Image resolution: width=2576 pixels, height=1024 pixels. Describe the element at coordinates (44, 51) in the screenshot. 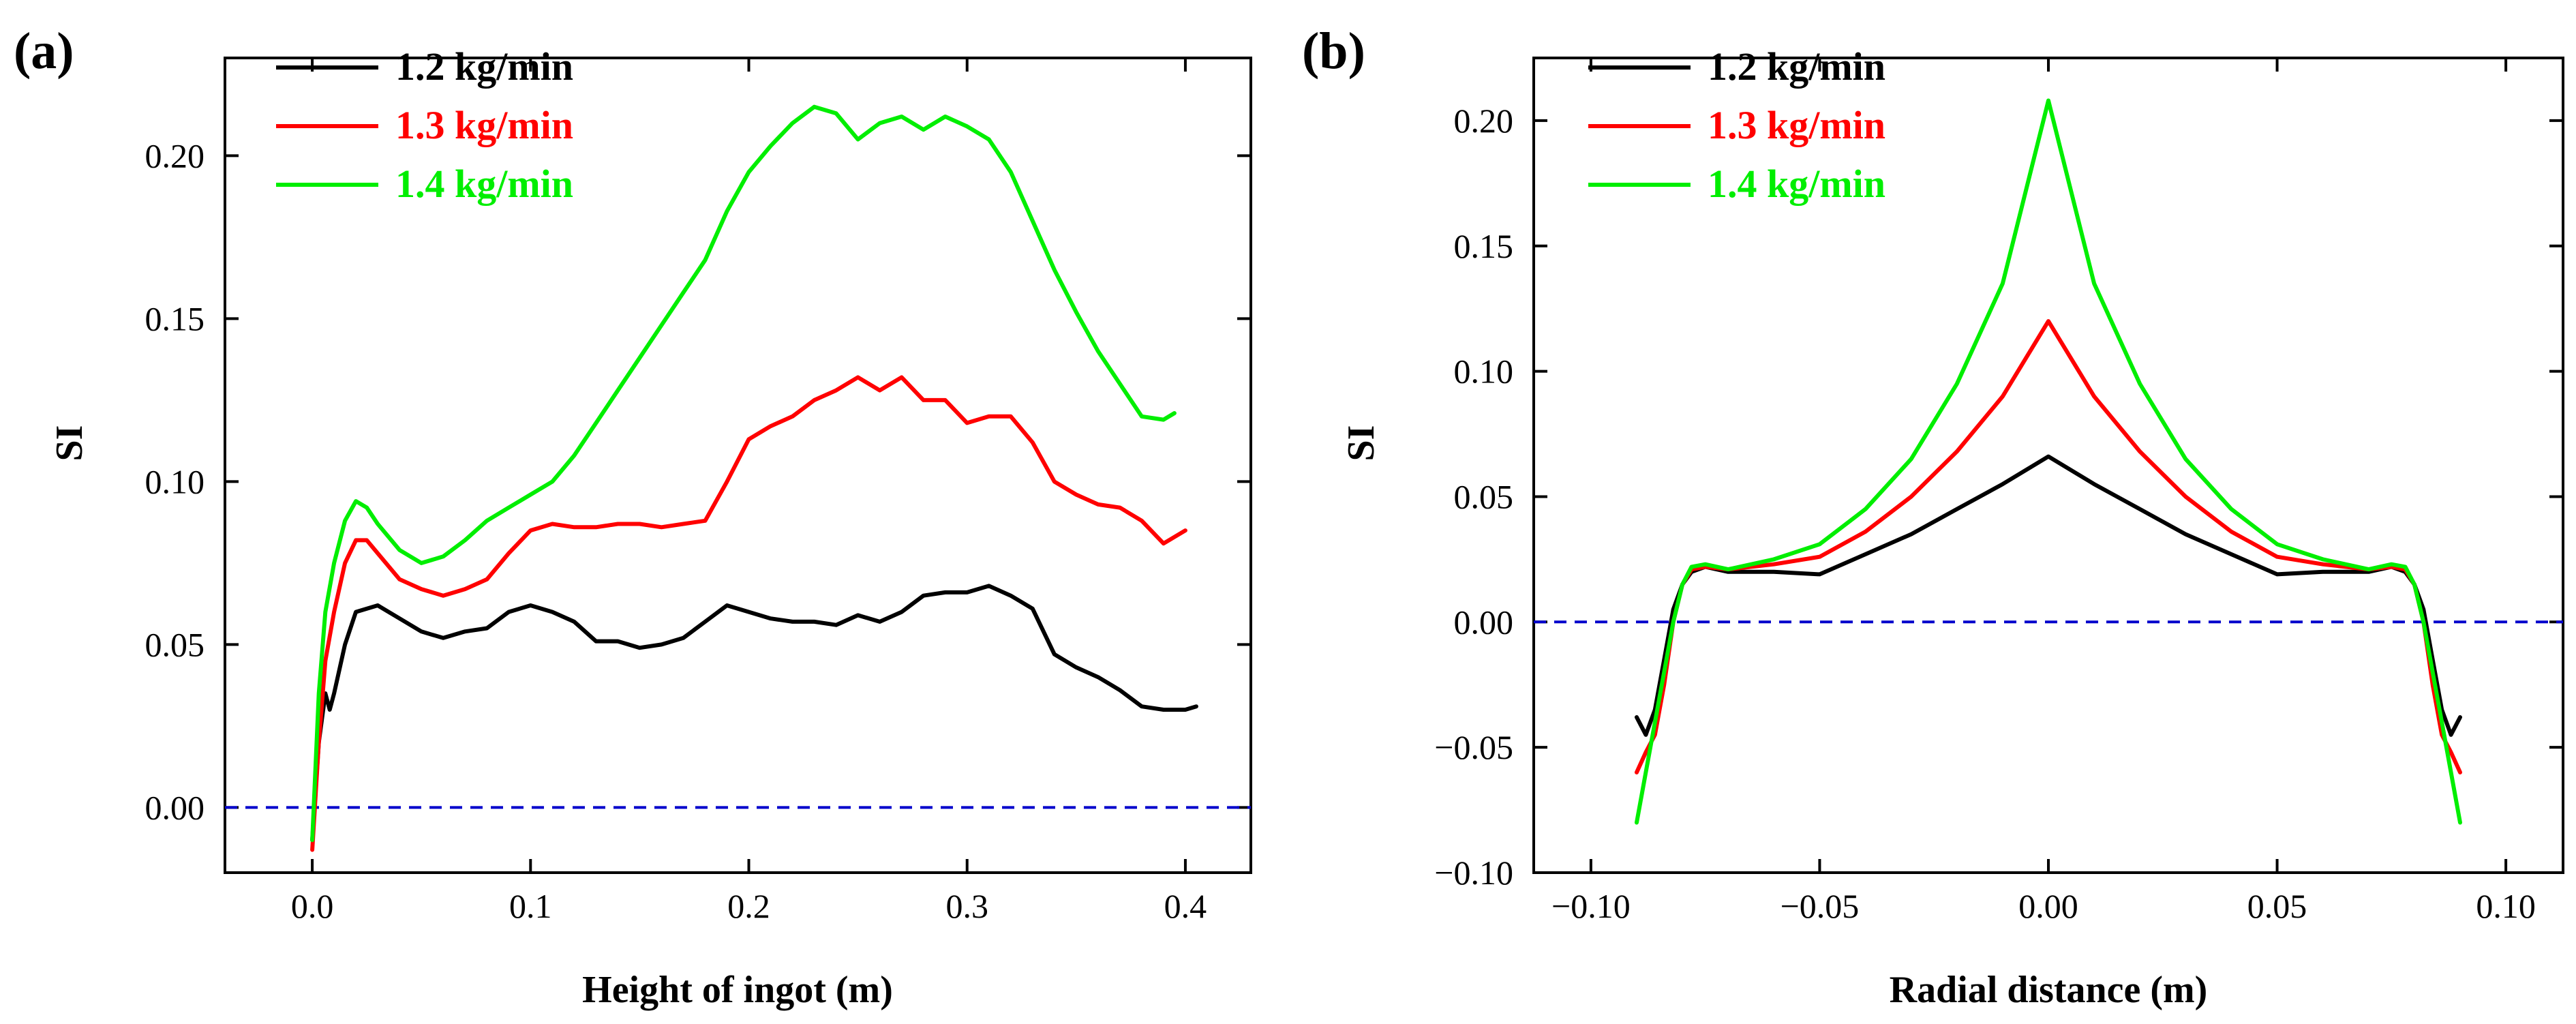

I see `panel-label: (a)` at that location.